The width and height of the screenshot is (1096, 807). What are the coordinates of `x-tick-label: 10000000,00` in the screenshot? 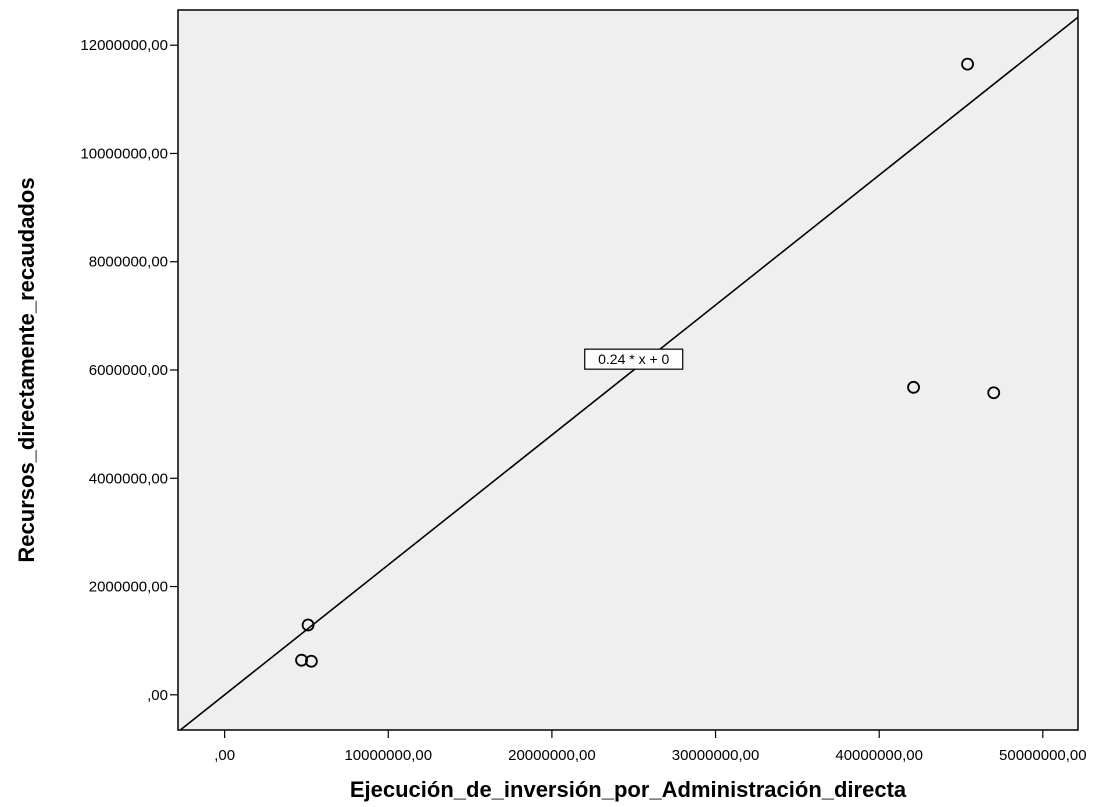 It's located at (388, 755).